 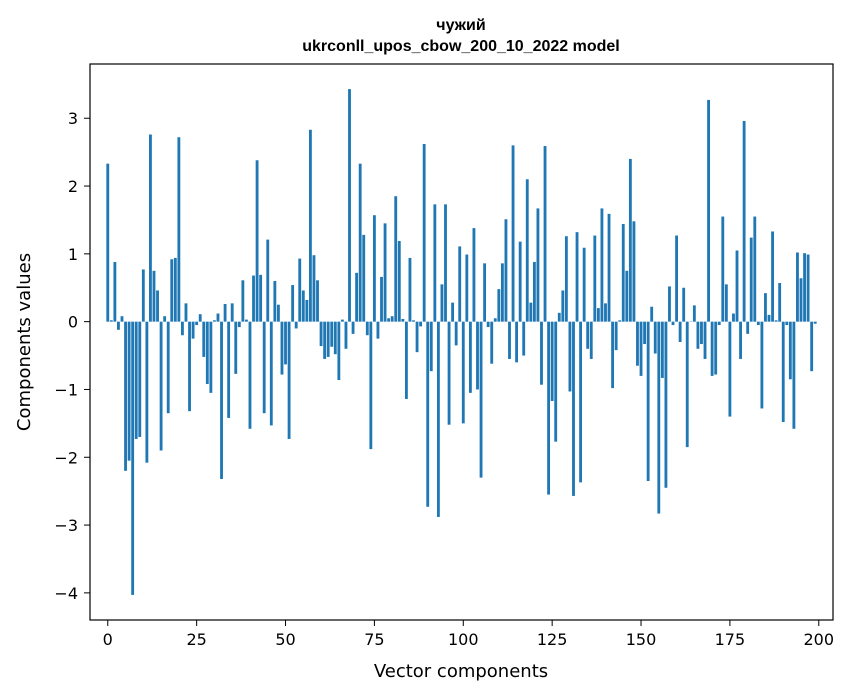 What do you see at coordinates (73, 254) in the screenshot?
I see `y-tick-label: 1` at bounding box center [73, 254].